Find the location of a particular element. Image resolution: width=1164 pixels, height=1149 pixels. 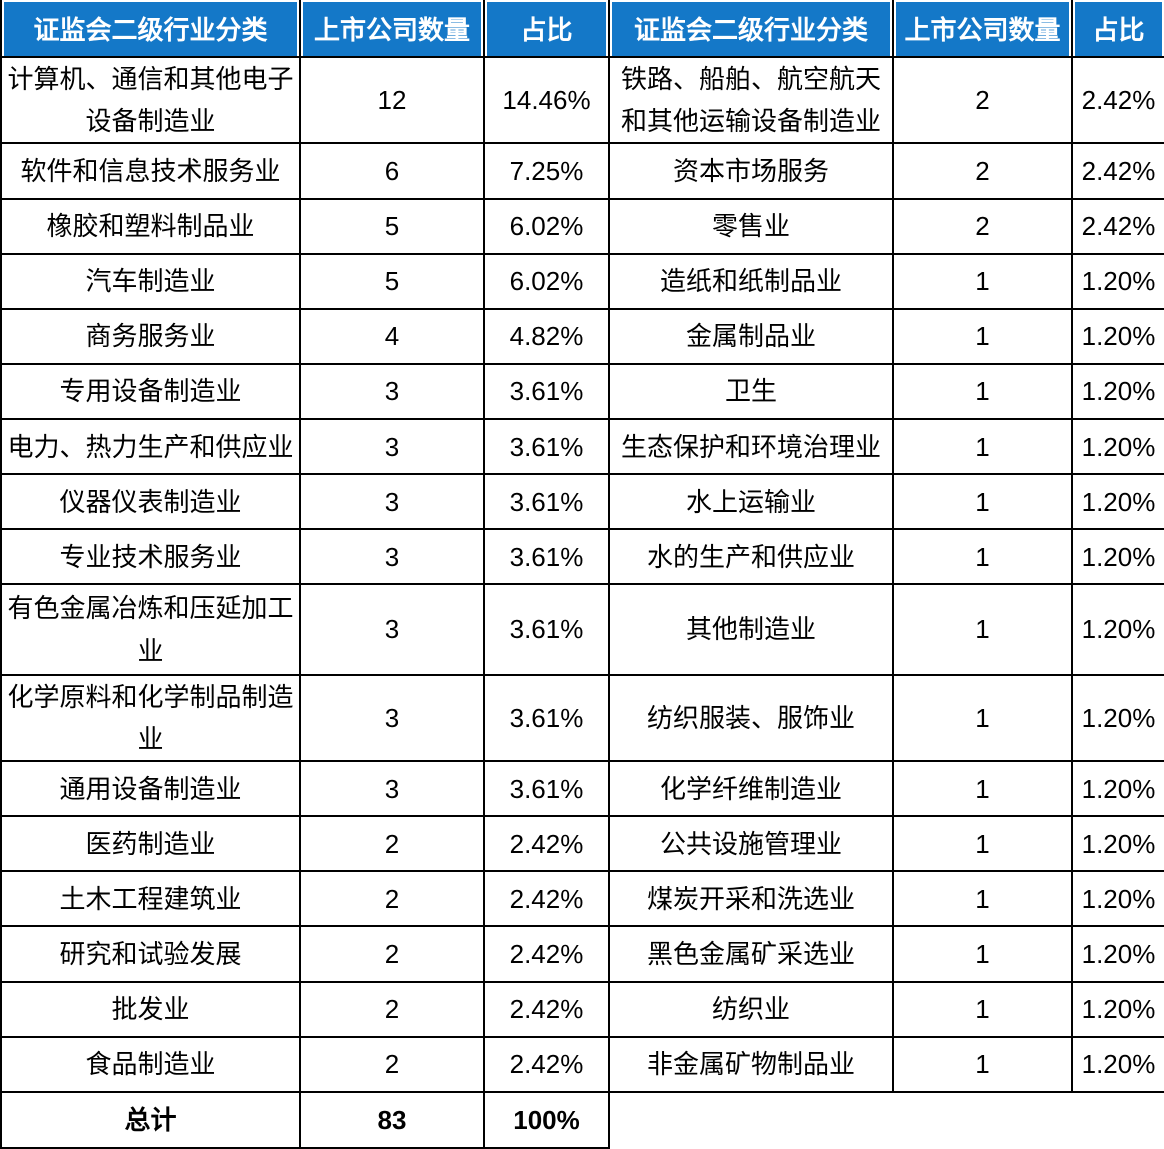

header-listed-company-count-right: 上市公司数量 is located at coordinates (982, 29).